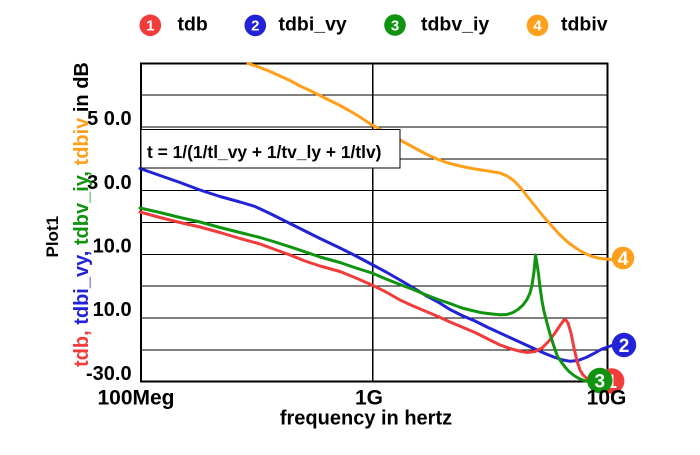 The height and width of the screenshot is (455, 700). What do you see at coordinates (264, 152) in the screenshot?
I see `svg-text:t = 1/(1/tl_vy + 1/tv_ly + 1/t: t = 1/(1/tl_vy + 1/tv_ly + 1/tlv)` at bounding box center [264, 152].